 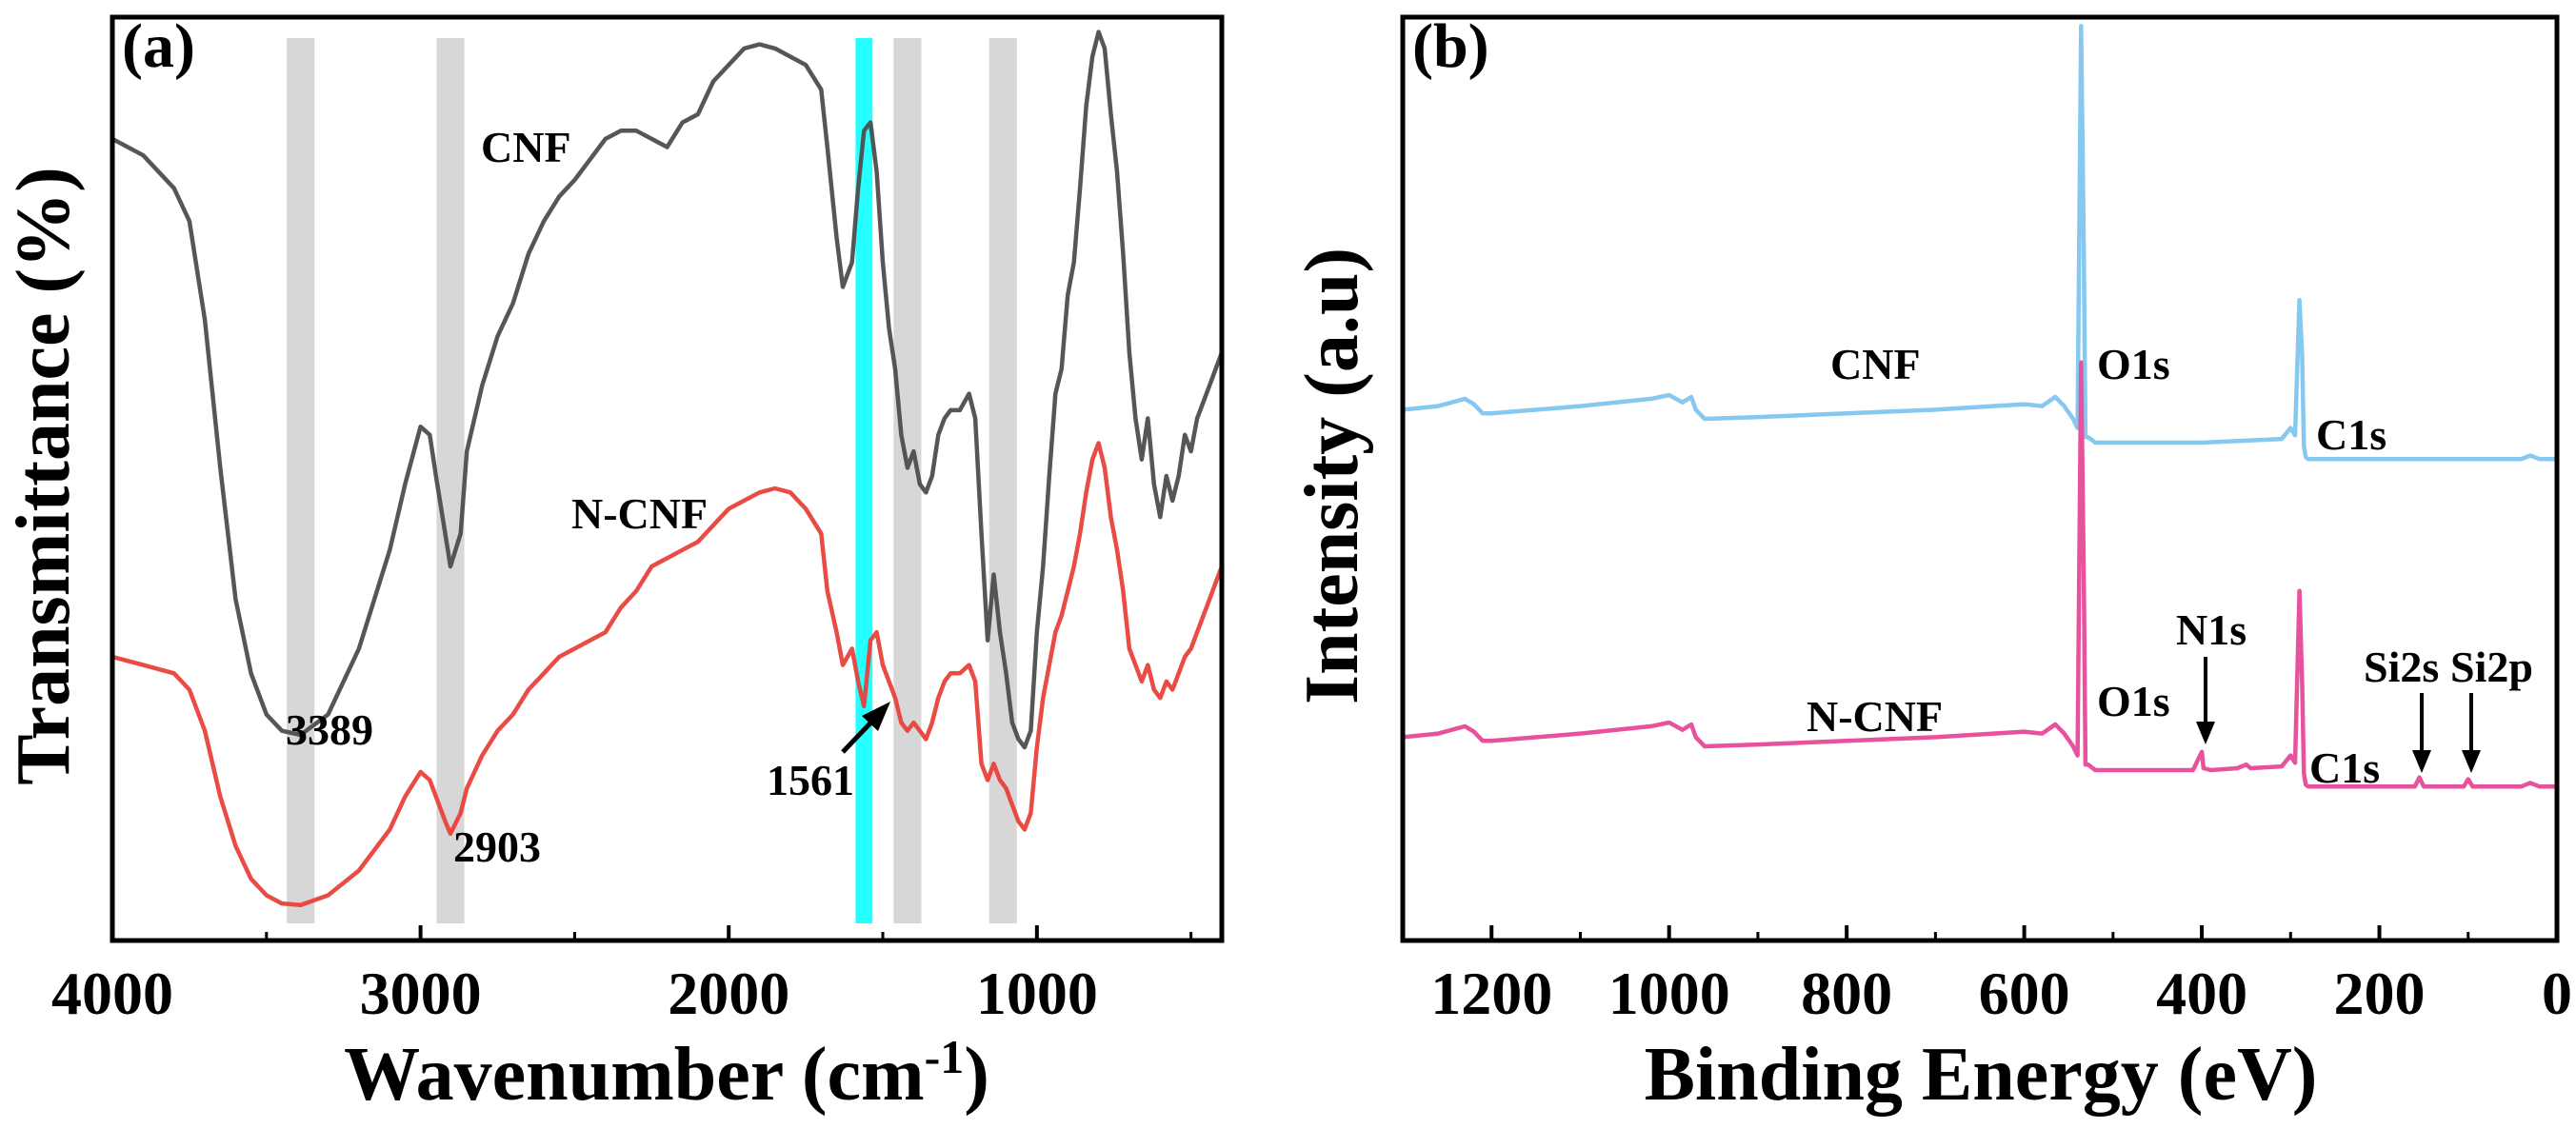 I want to click on xps-peak-label-o1s-ncnf: O1s, so click(x=2133, y=701).